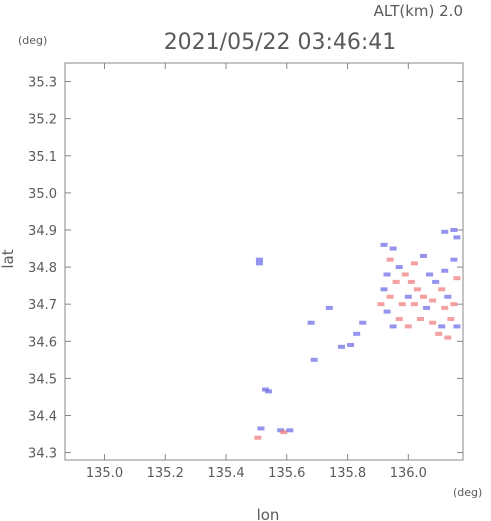 The height and width of the screenshot is (521, 491). Describe the element at coordinates (42, 305) in the screenshot. I see `y-tick-label: 34.7` at that location.